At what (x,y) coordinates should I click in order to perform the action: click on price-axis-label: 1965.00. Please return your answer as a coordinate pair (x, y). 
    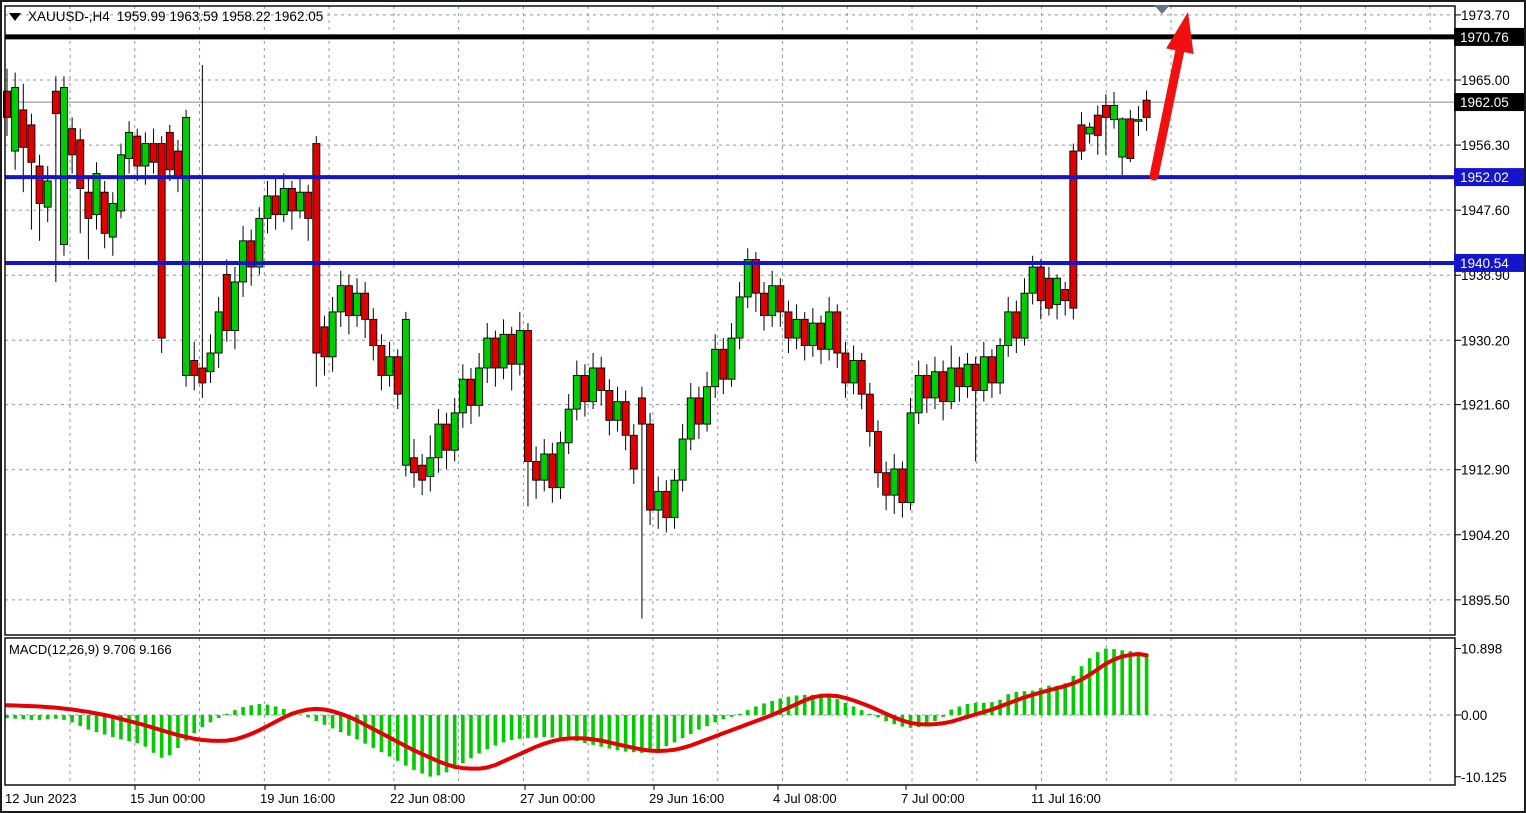
    Looking at the image, I should click on (1485, 80).